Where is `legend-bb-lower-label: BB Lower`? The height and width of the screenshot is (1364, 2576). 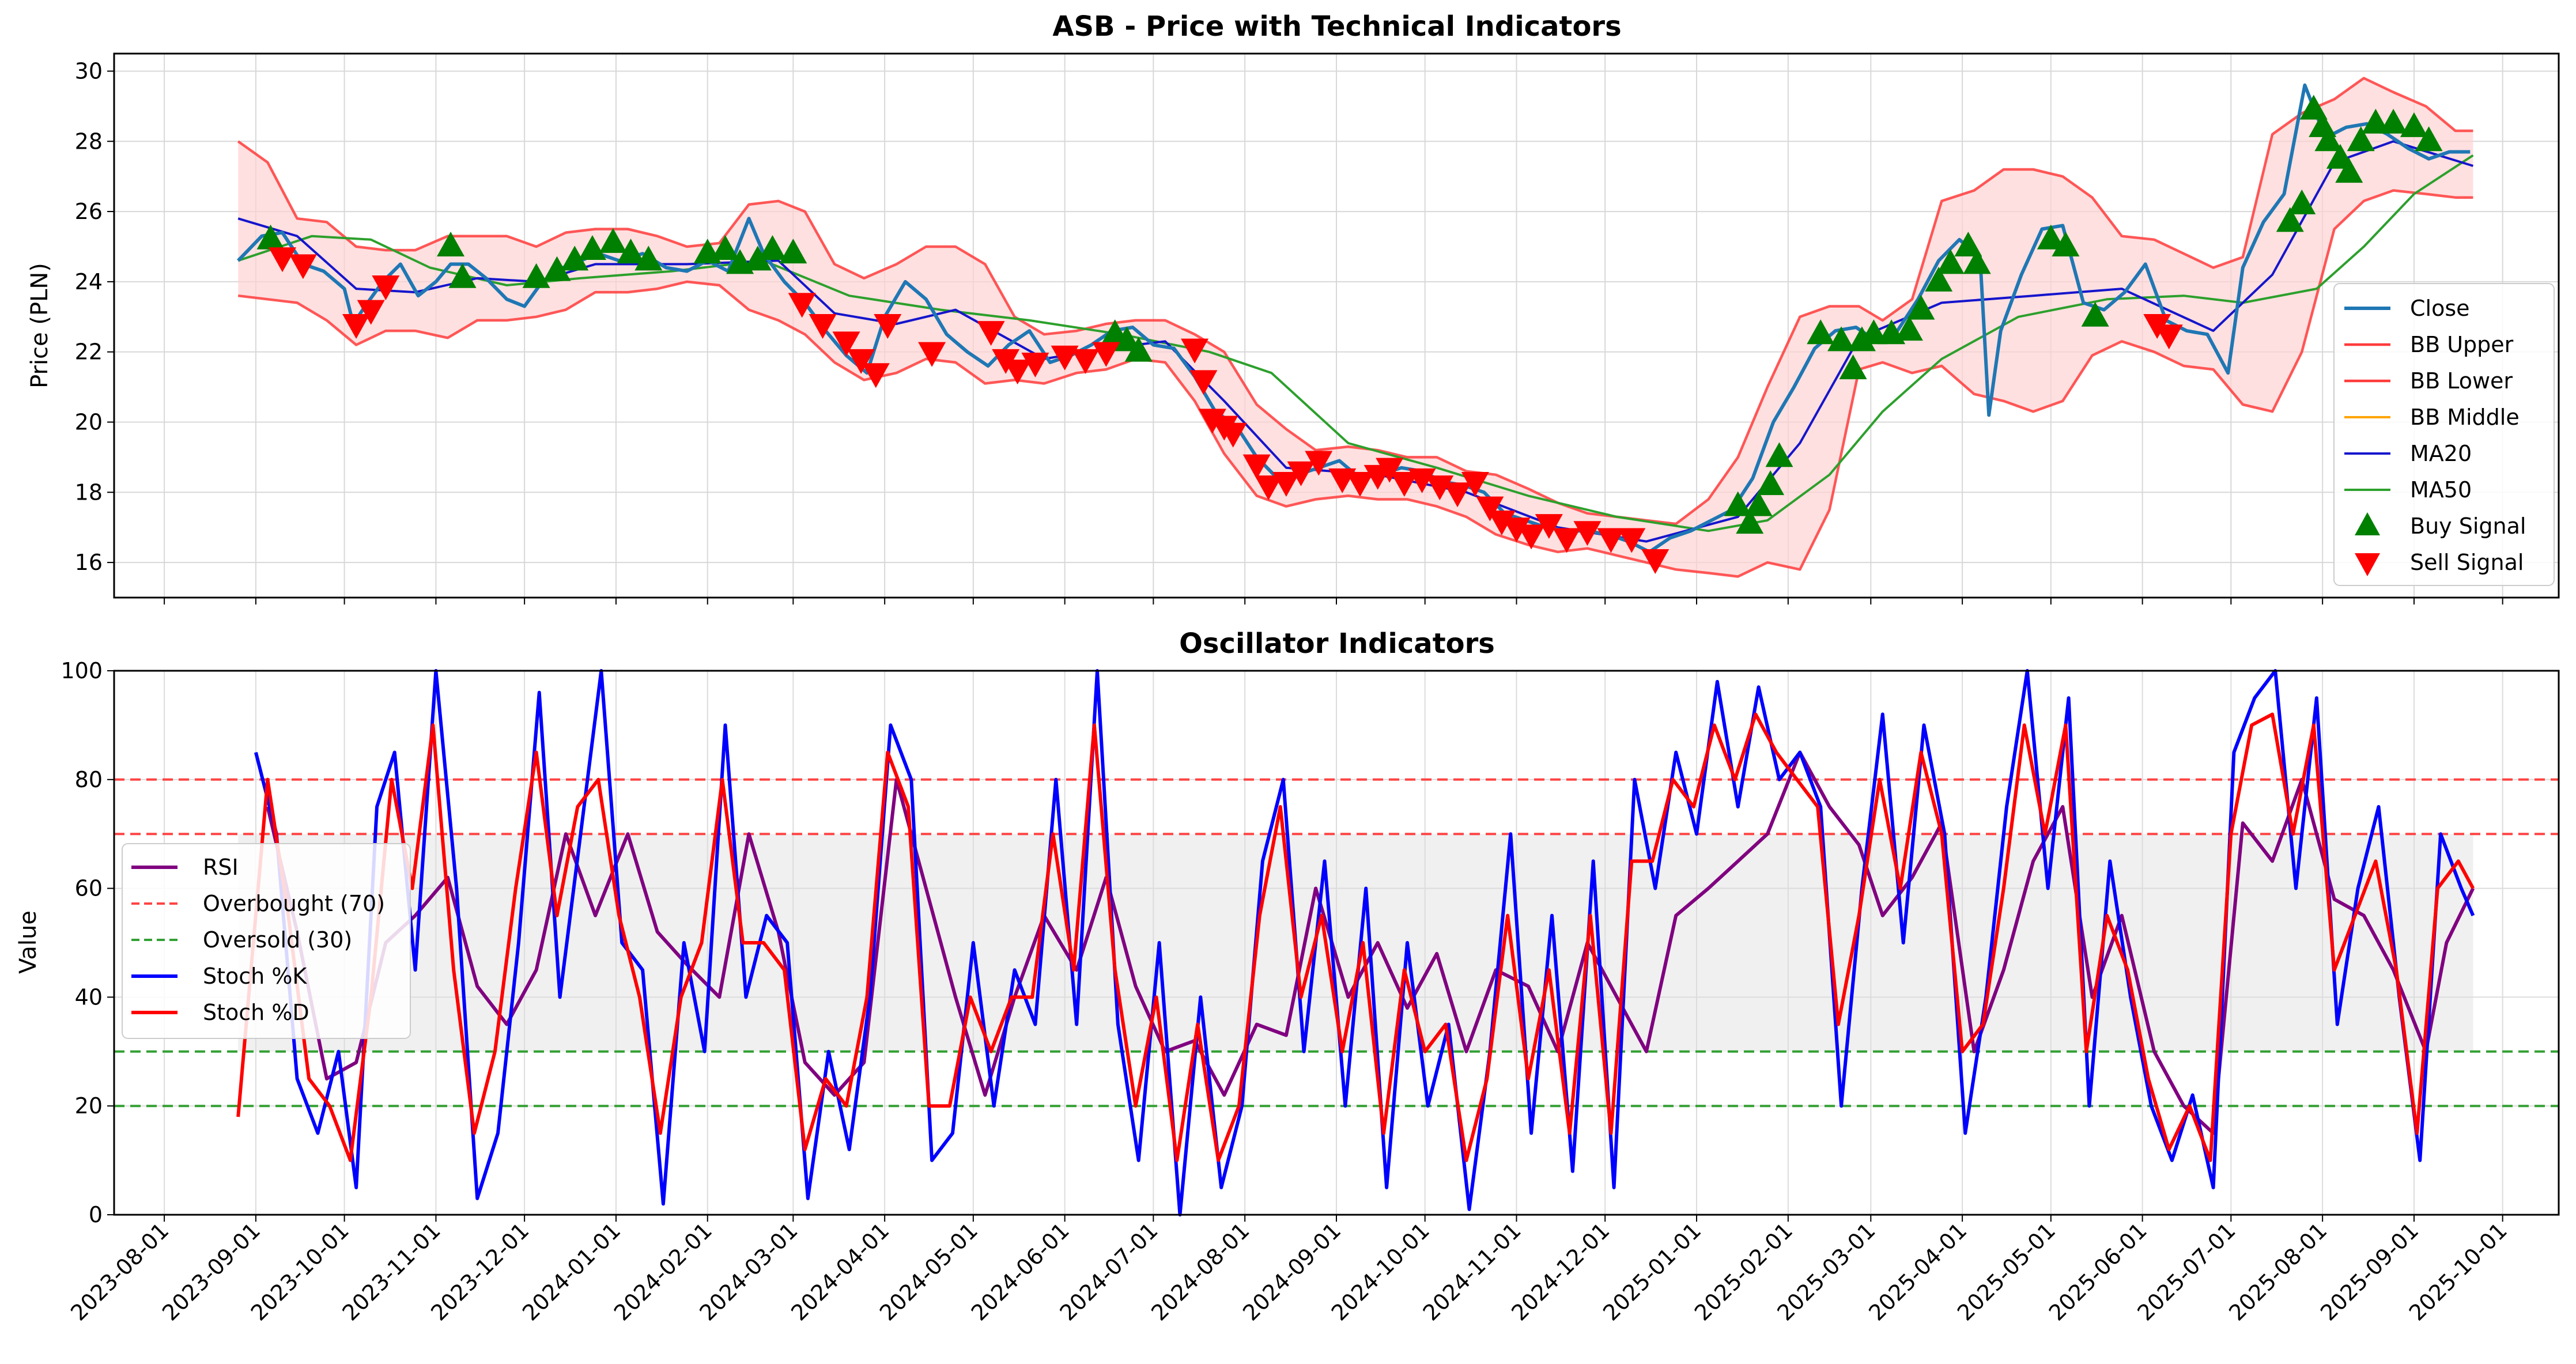
legend-bb-lower-label: BB Lower is located at coordinates (2461, 381).